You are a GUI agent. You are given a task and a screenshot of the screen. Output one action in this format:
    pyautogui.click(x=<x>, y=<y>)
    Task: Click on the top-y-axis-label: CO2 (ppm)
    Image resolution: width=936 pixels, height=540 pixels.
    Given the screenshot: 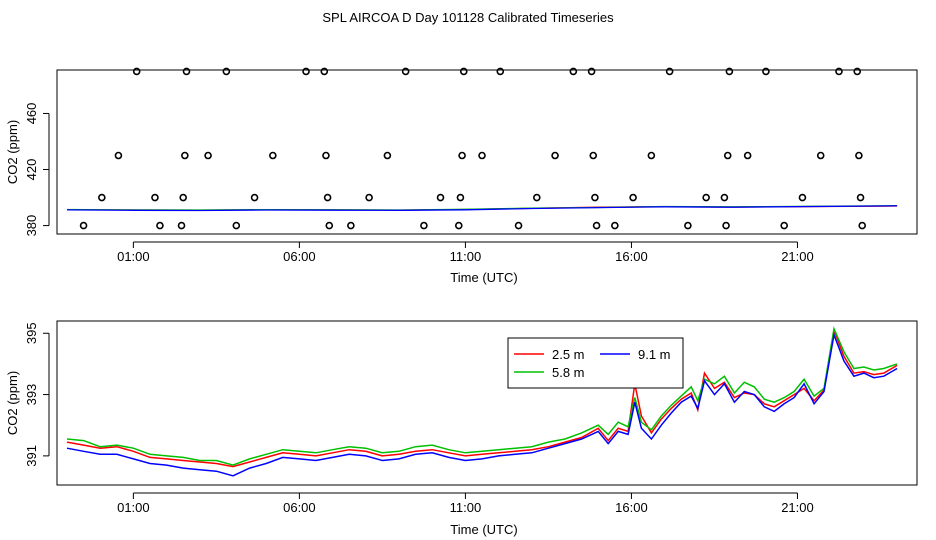 What is the action you would take?
    pyautogui.click(x=12, y=152)
    